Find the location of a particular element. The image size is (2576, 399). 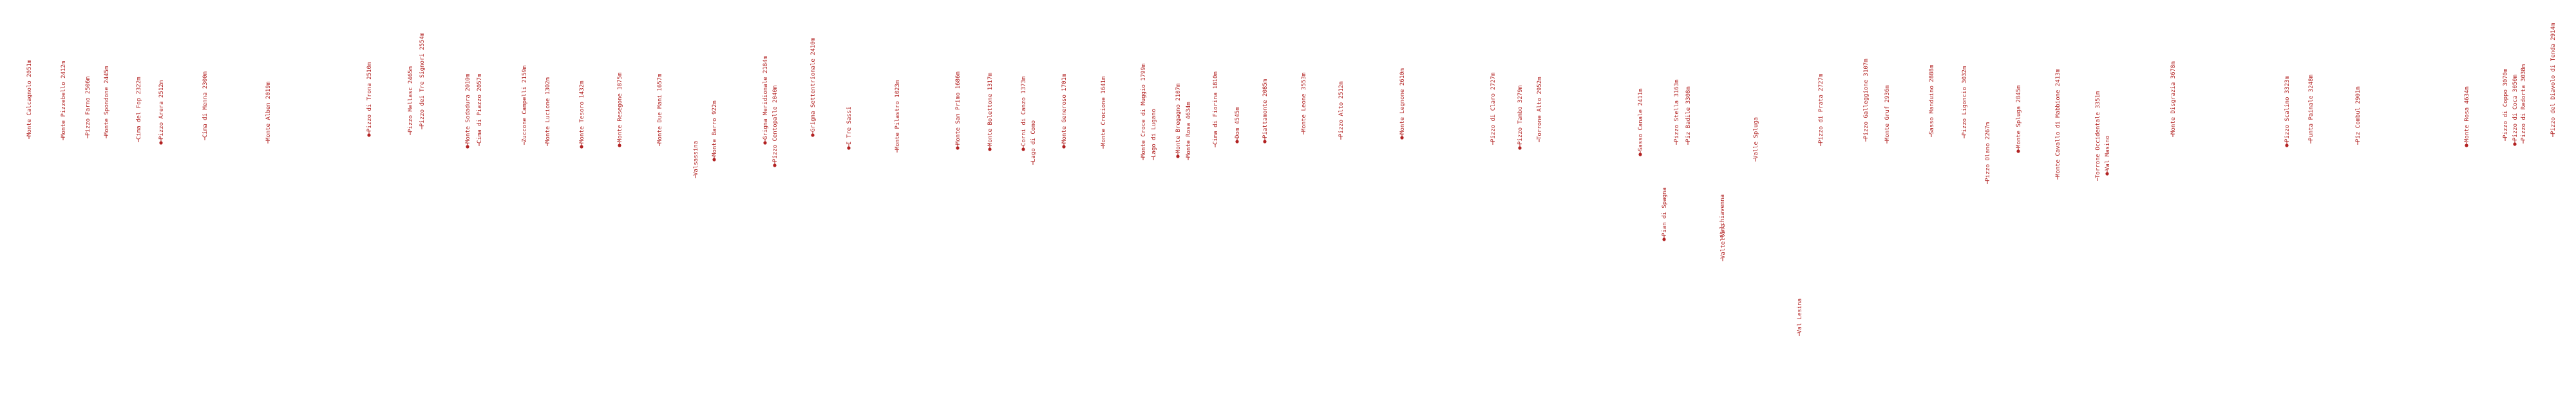

peak-label: Punta Painale 3248m is located at coordinates (2311, 109).